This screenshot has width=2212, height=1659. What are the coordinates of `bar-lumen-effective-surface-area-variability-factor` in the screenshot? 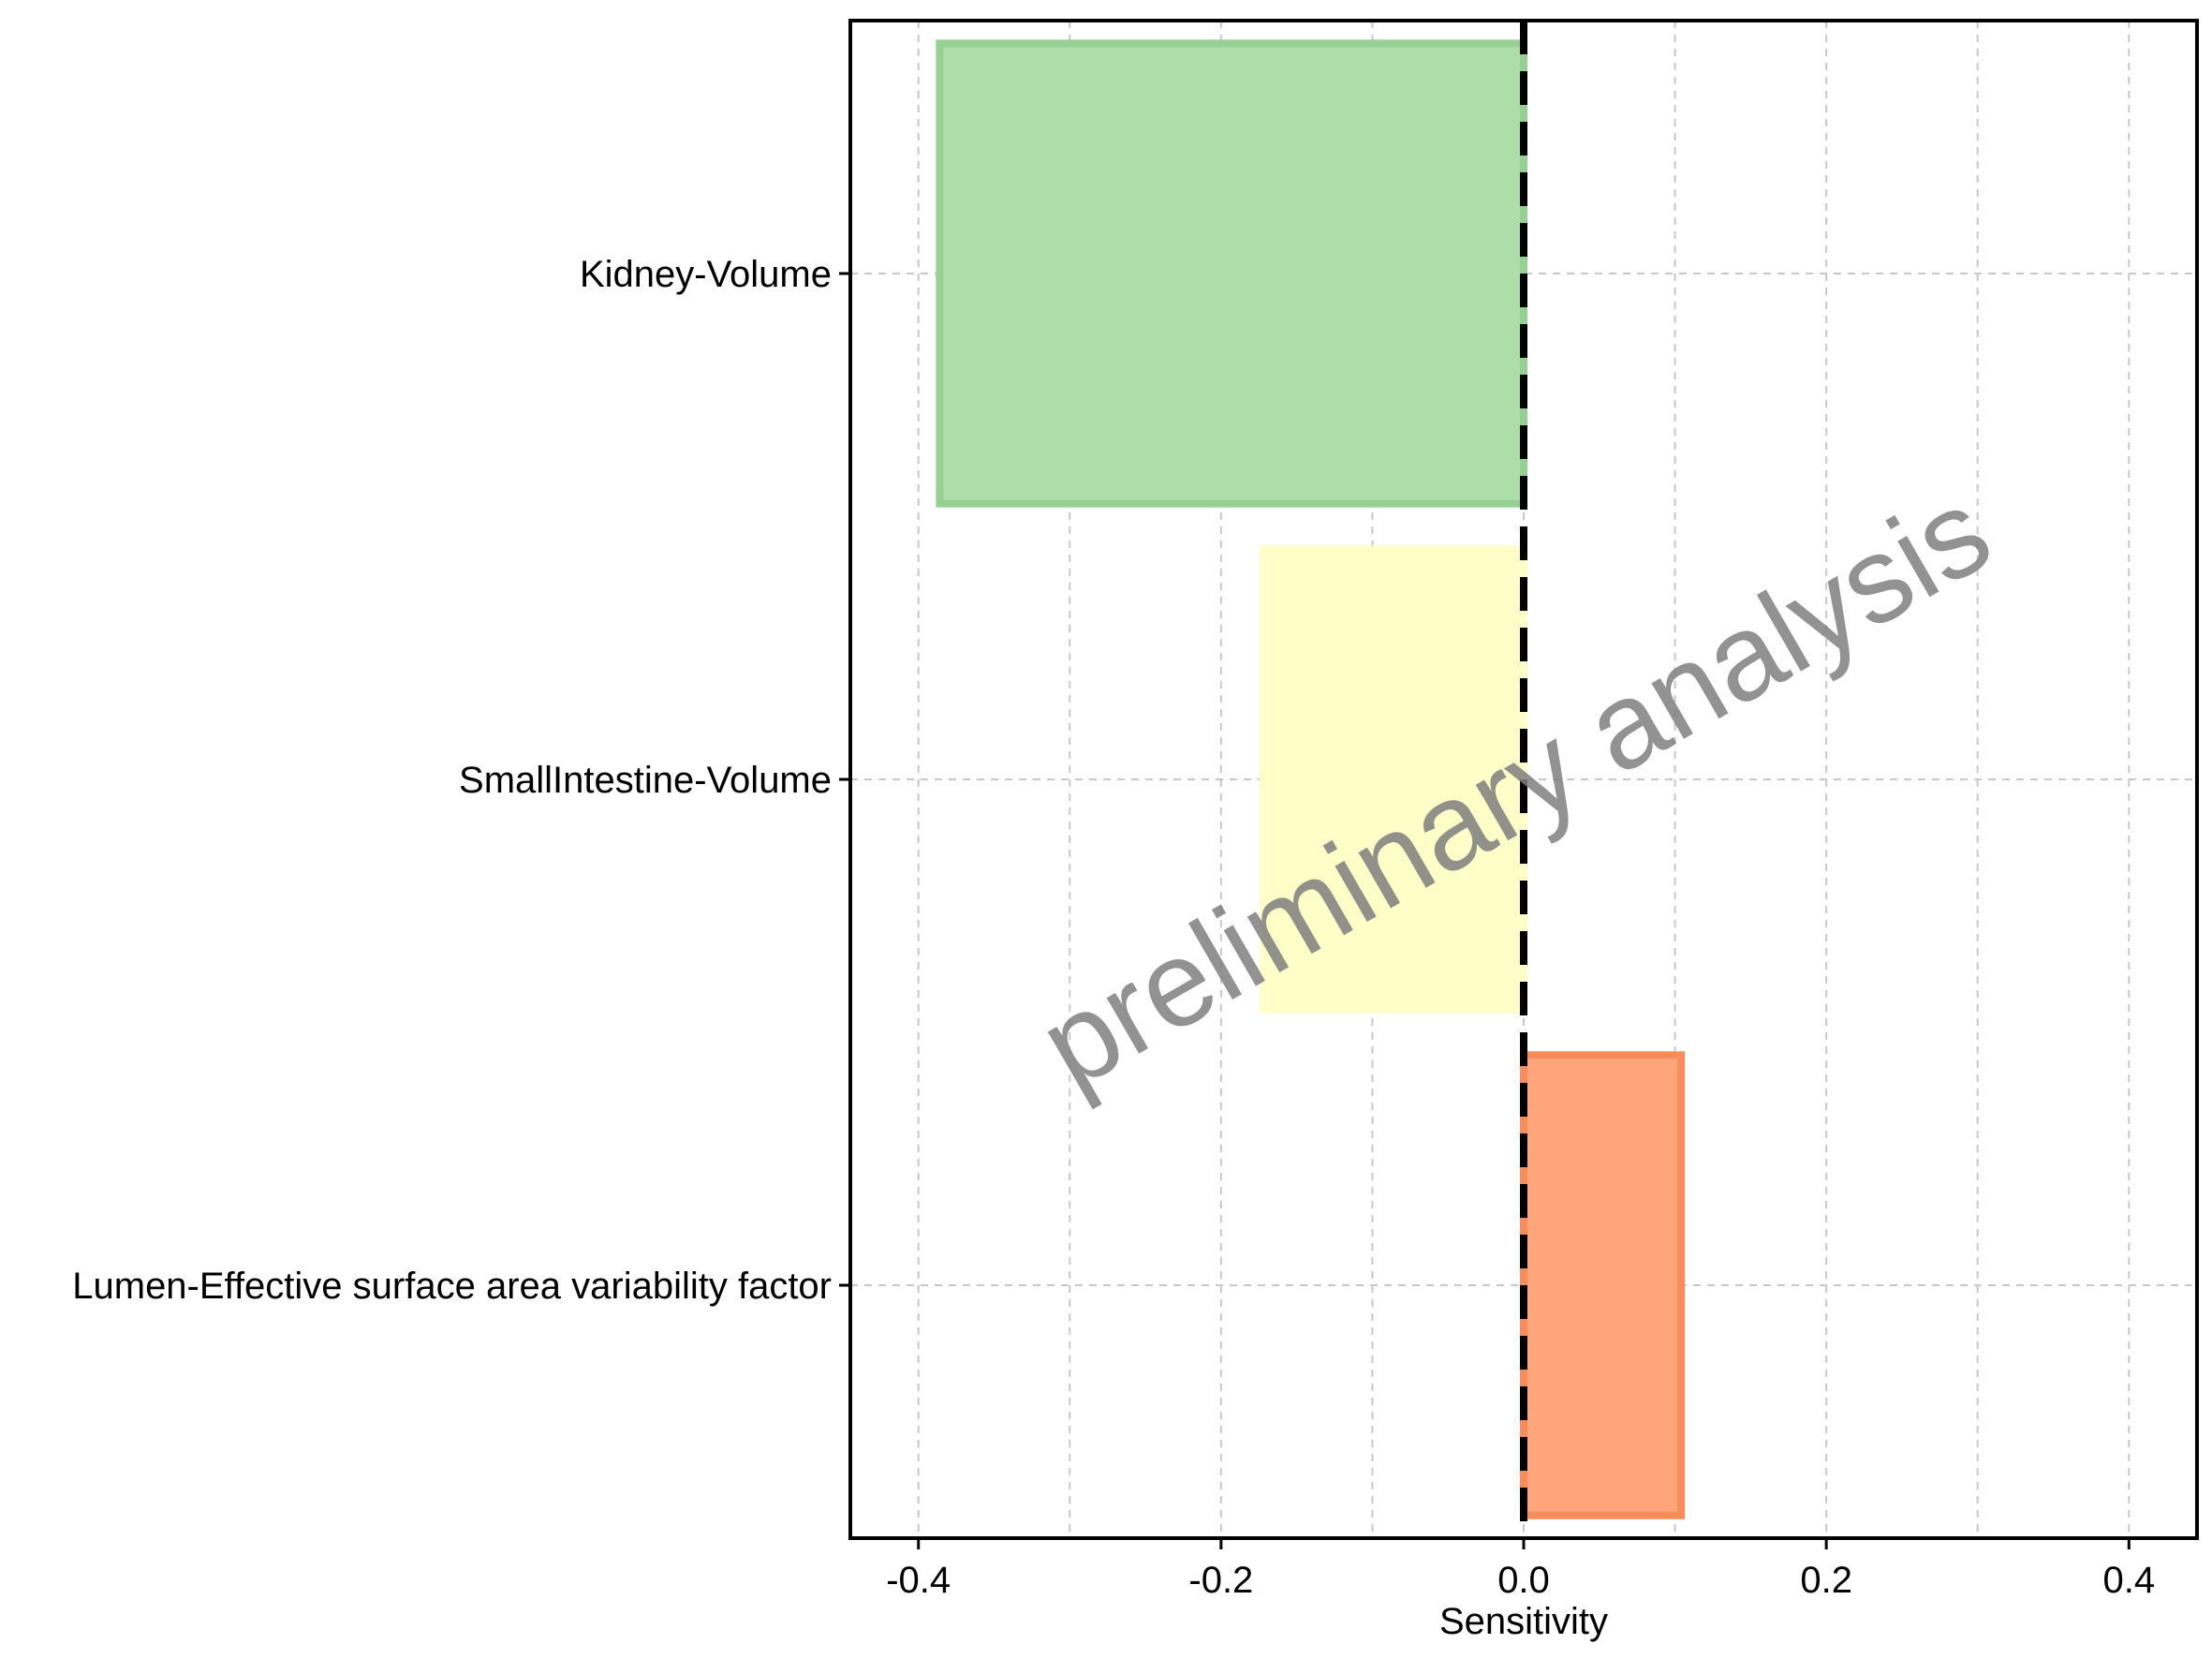 It's located at (1603, 1285).